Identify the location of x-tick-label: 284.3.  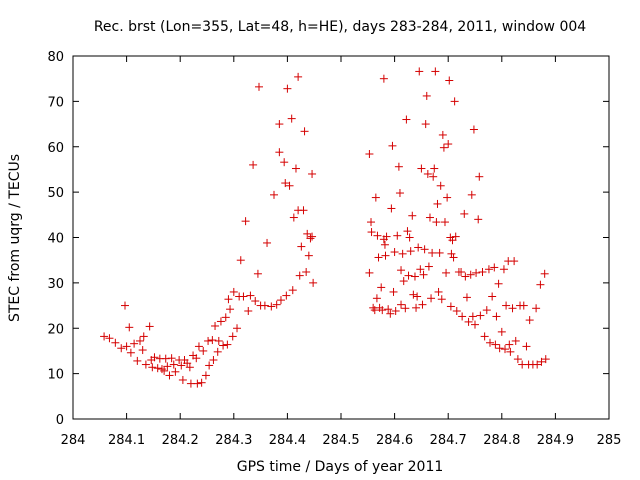
(233, 440).